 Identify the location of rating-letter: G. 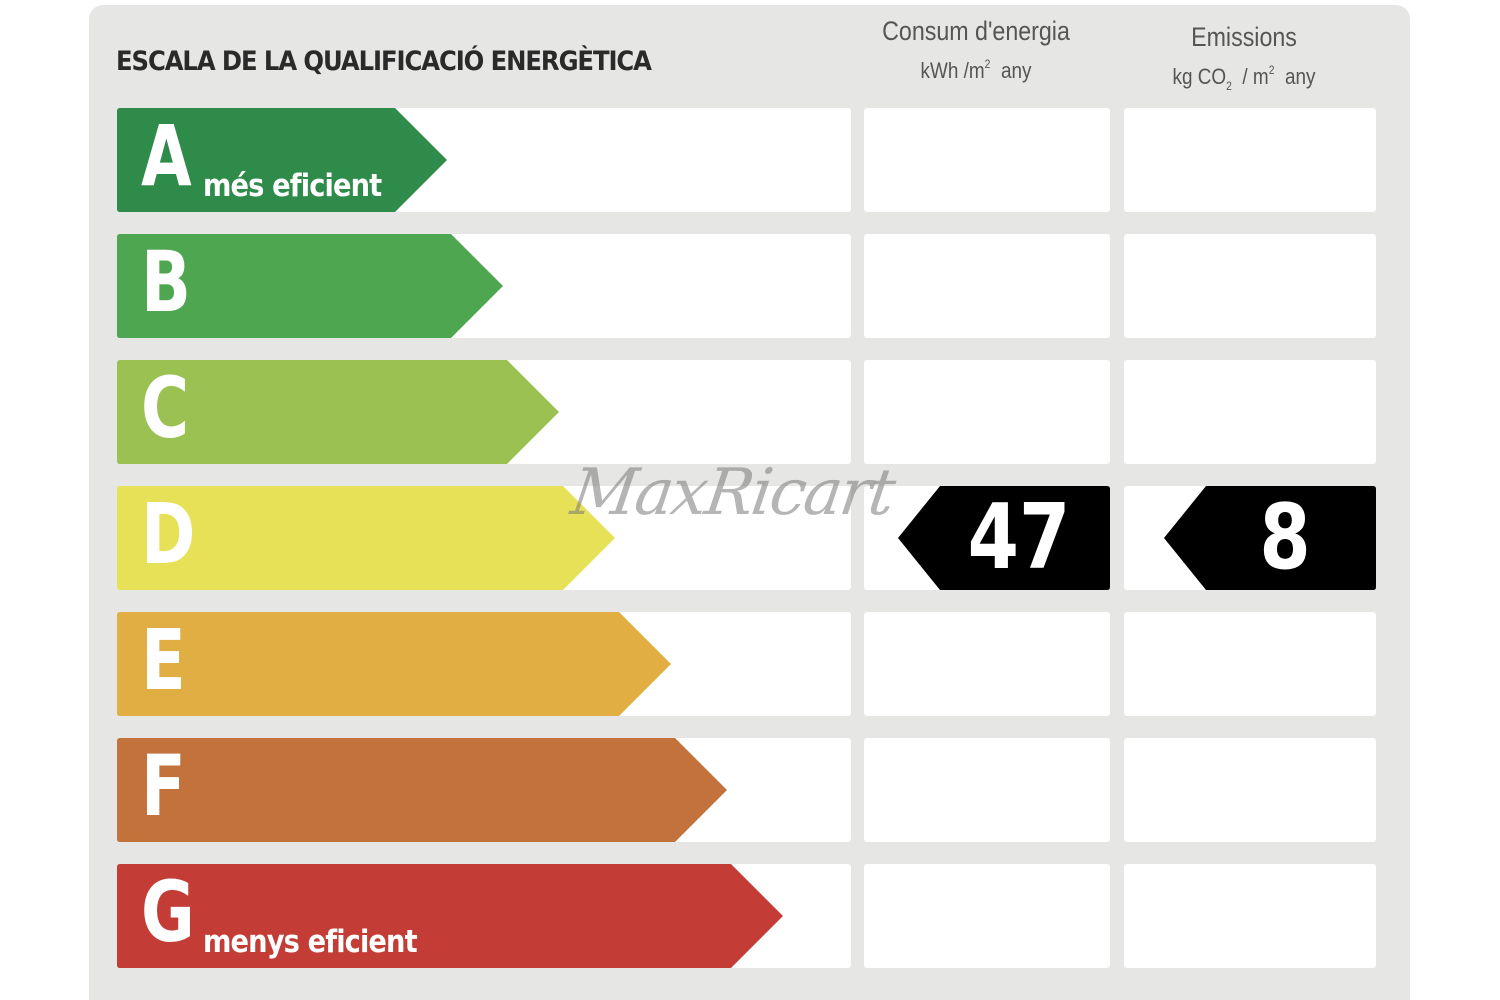
(168, 912).